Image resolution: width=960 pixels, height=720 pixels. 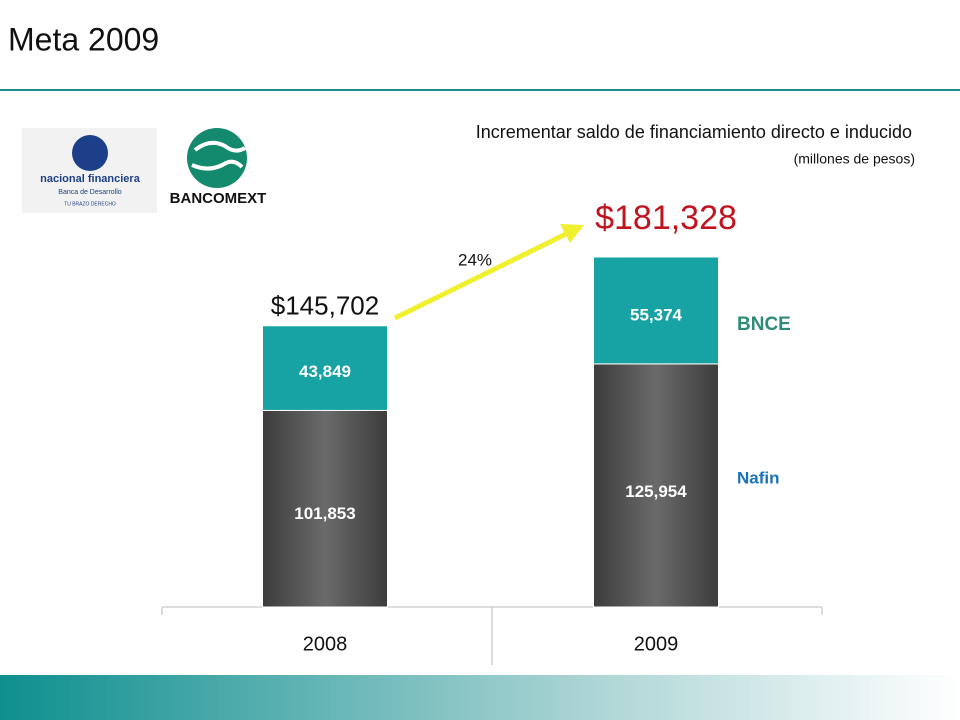 What do you see at coordinates (572, 233) in the screenshot?
I see `growth-arrow-head` at bounding box center [572, 233].